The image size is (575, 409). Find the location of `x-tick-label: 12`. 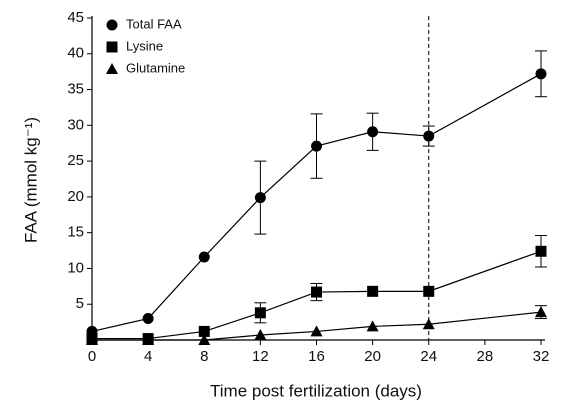

x-tick-label: 12 is located at coordinates (260, 356).